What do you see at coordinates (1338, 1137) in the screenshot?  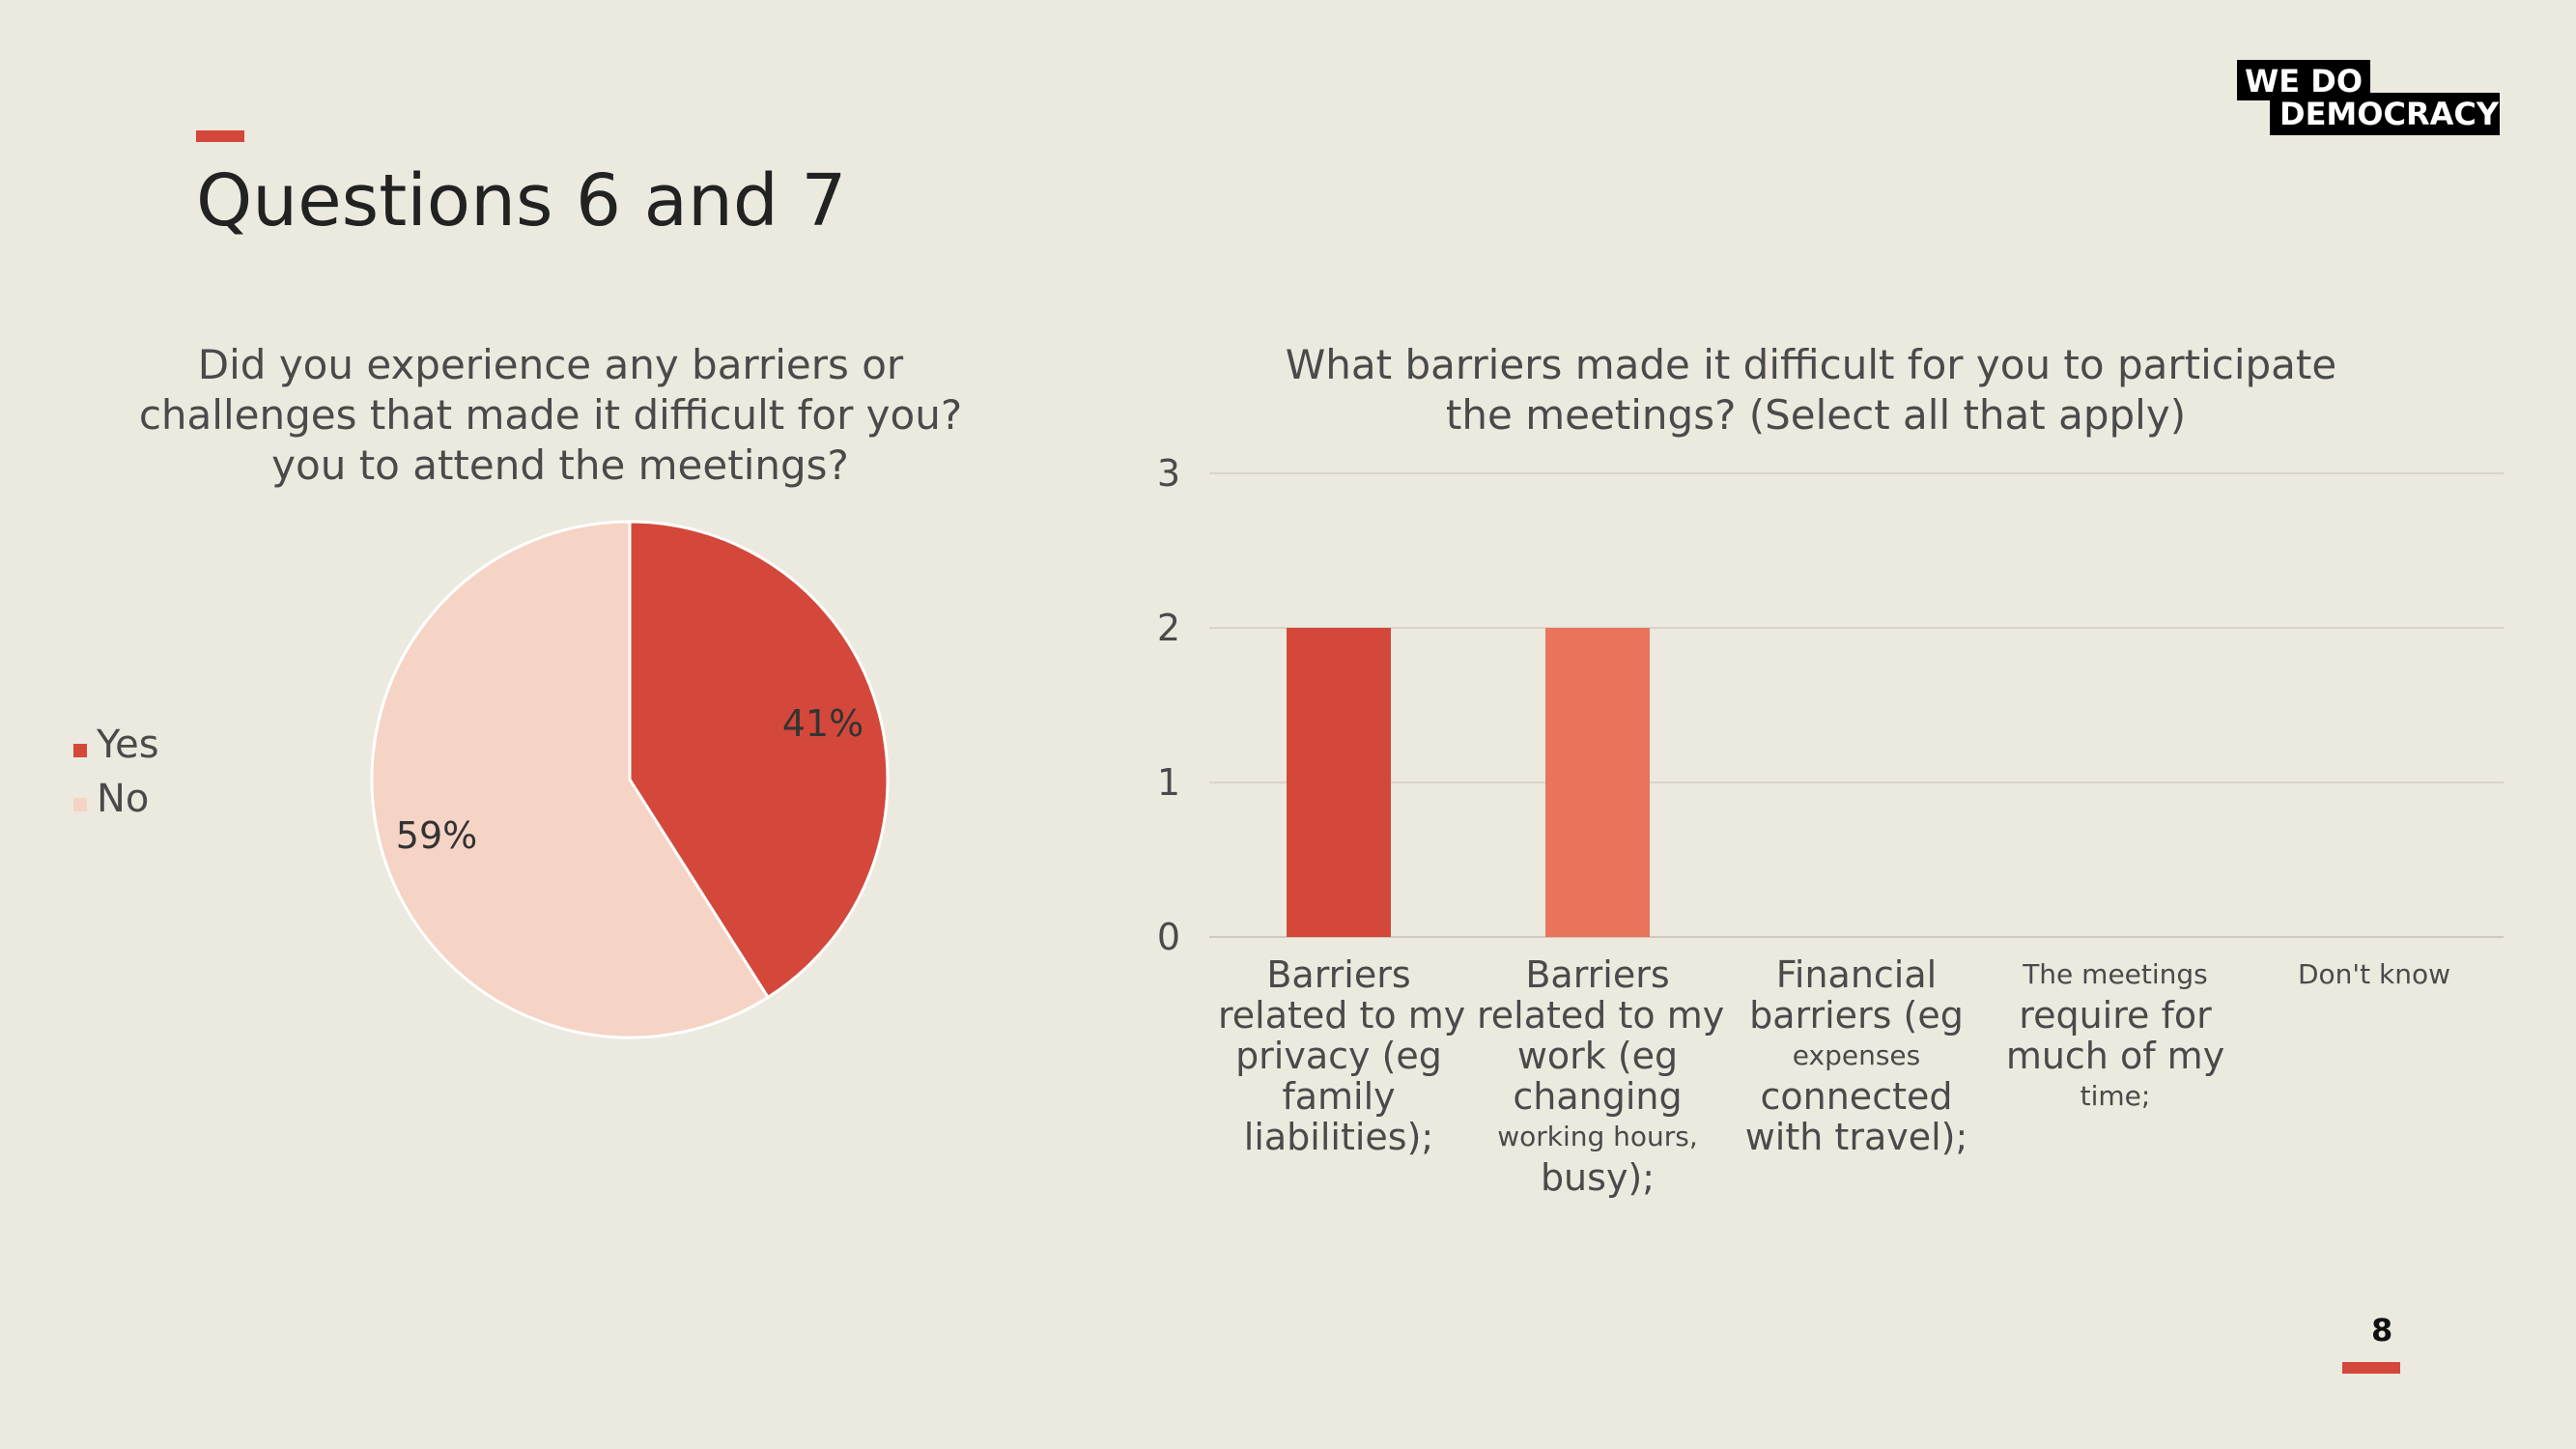 I see `x-category-label-line: liabilities);` at bounding box center [1338, 1137].